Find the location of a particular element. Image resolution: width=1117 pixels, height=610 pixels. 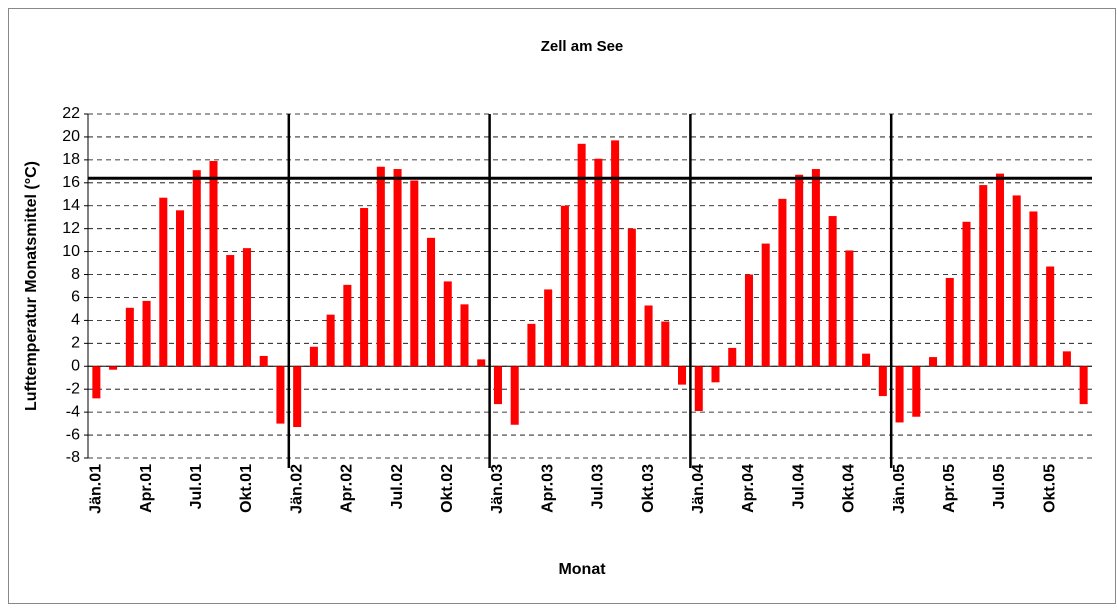

y-tick-label: 22 is located at coordinates (71, 113).